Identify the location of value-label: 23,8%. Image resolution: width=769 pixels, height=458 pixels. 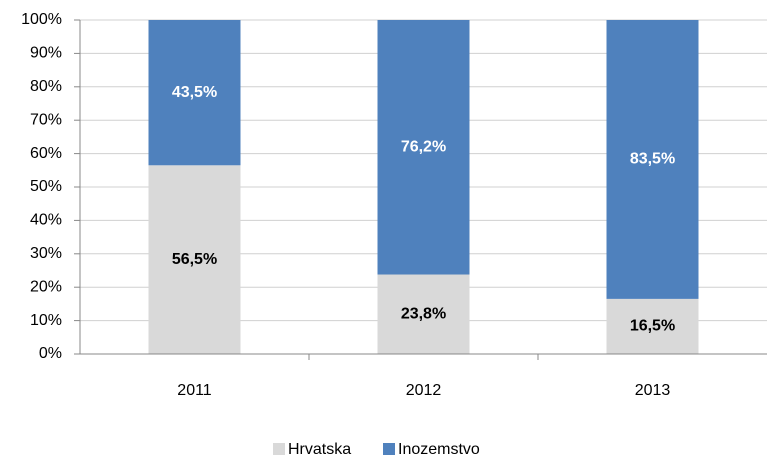
(423, 313).